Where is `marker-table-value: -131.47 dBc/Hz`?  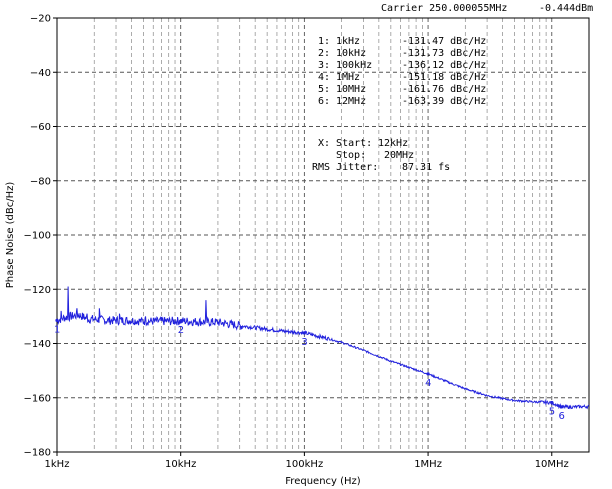 marker-table-value: -131.47 dBc/Hz is located at coordinates (444, 41).